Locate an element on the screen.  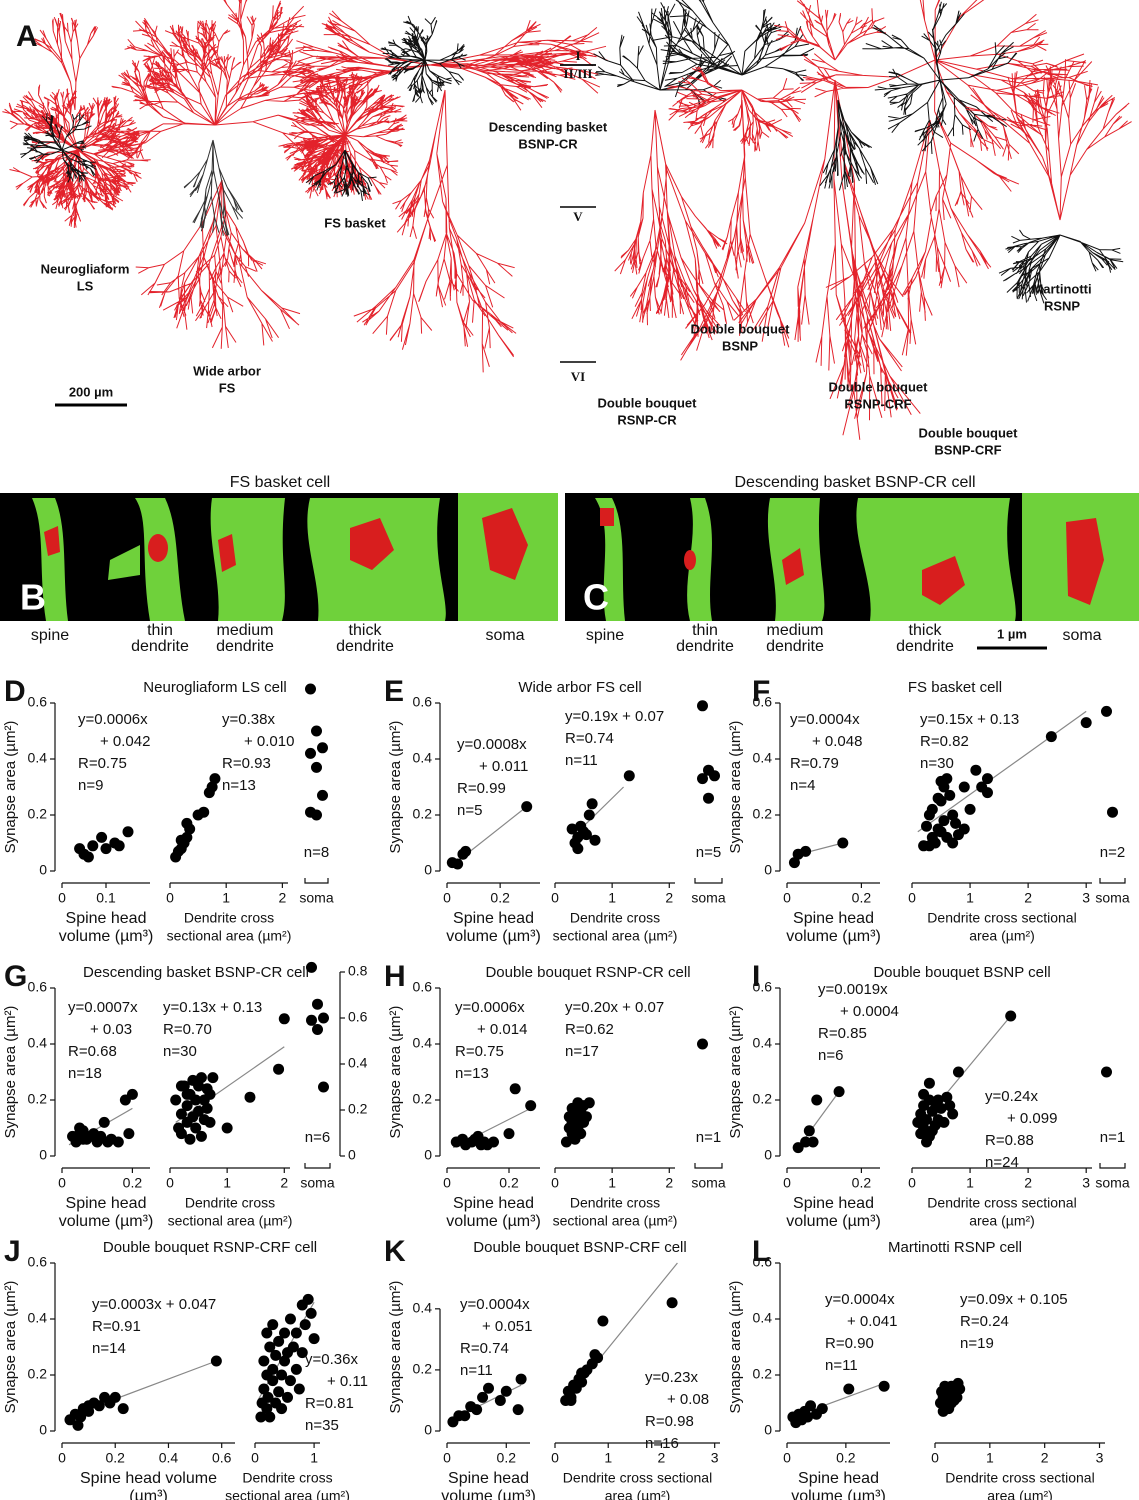
x-tick-label: 1 is located at coordinates (227, 1183).